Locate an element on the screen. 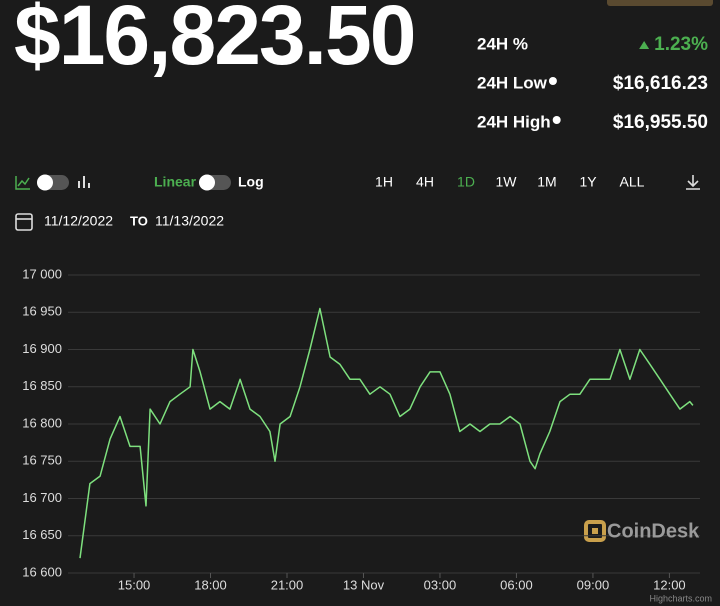 The width and height of the screenshot is (720, 606). download-icon is located at coordinates (693, 182).